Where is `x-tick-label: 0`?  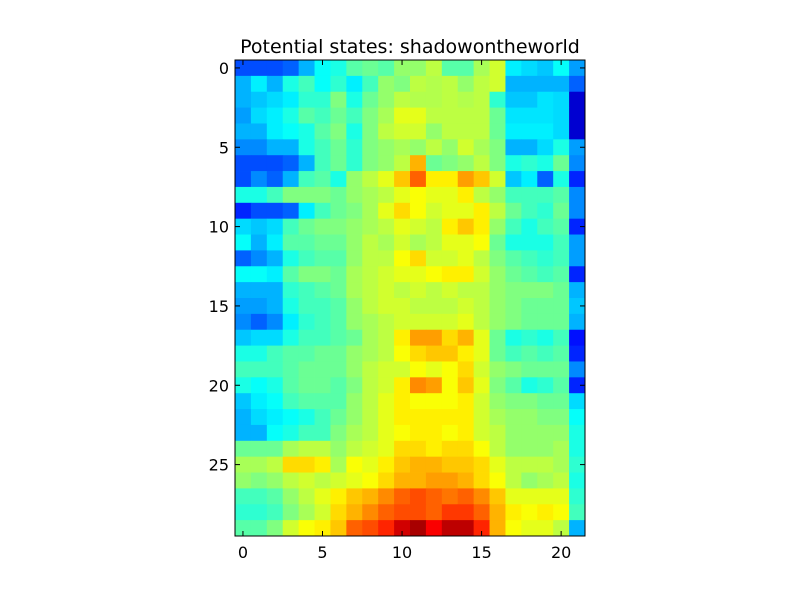
x-tick-label: 0 is located at coordinates (243, 552).